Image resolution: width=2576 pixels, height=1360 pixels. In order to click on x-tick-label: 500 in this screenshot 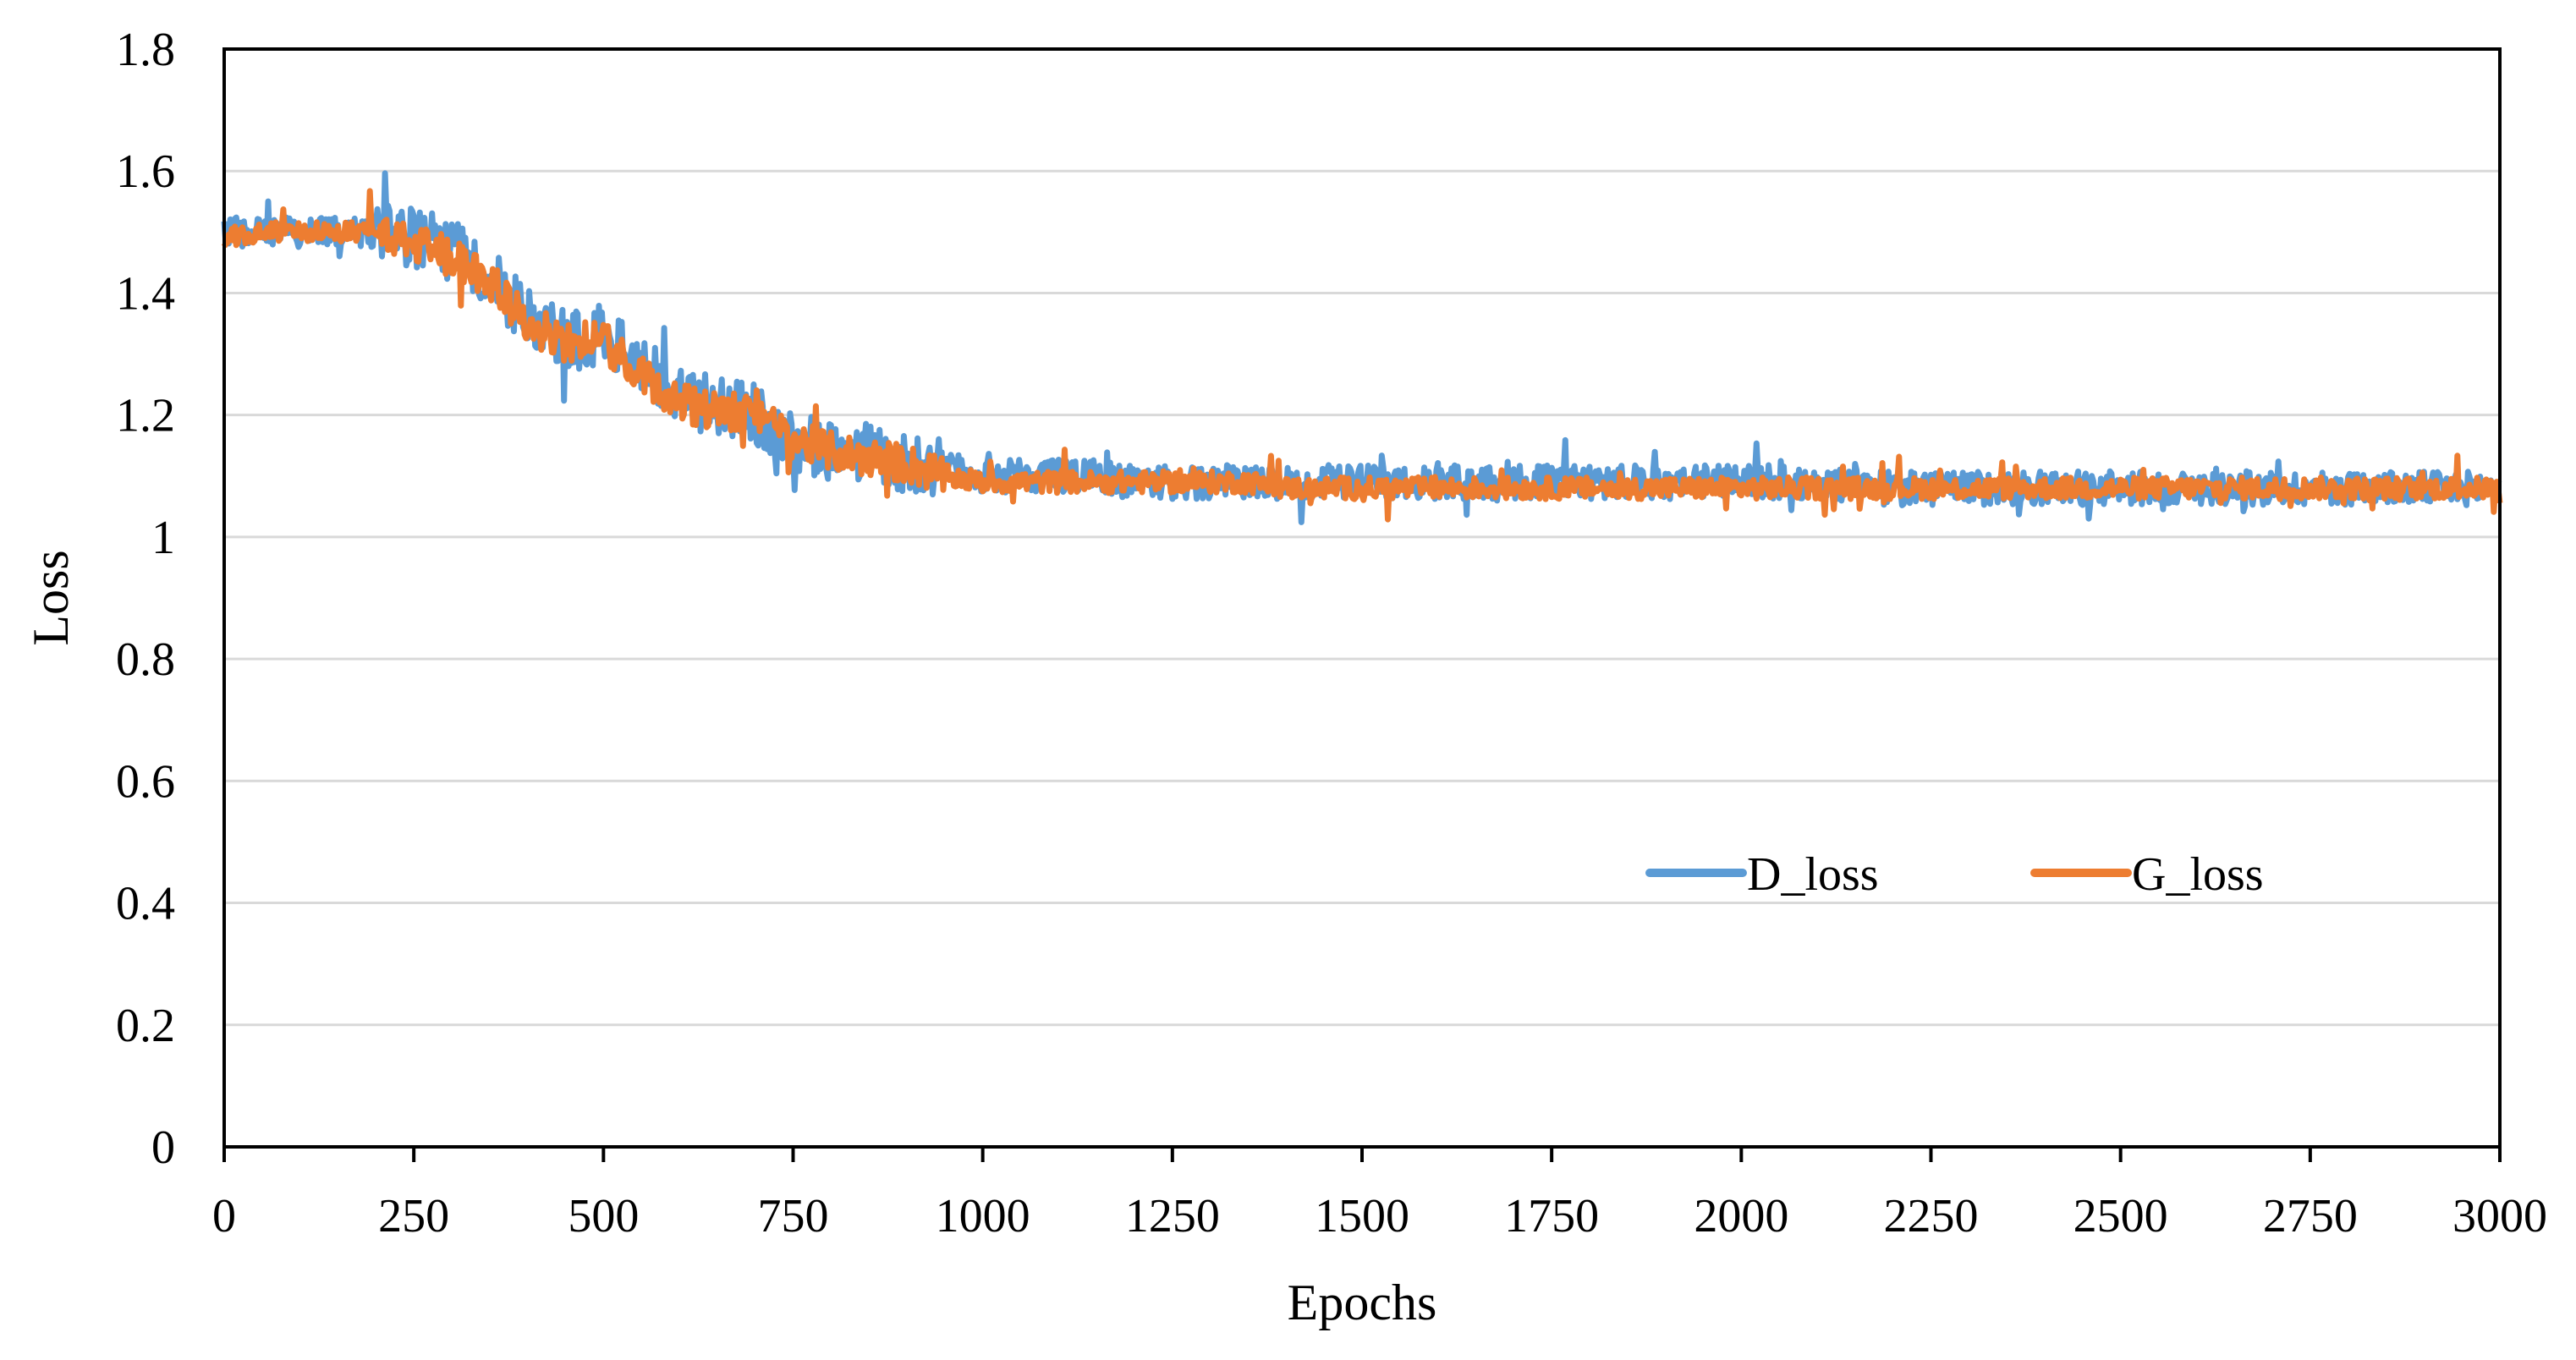, I will do `click(603, 1216)`.